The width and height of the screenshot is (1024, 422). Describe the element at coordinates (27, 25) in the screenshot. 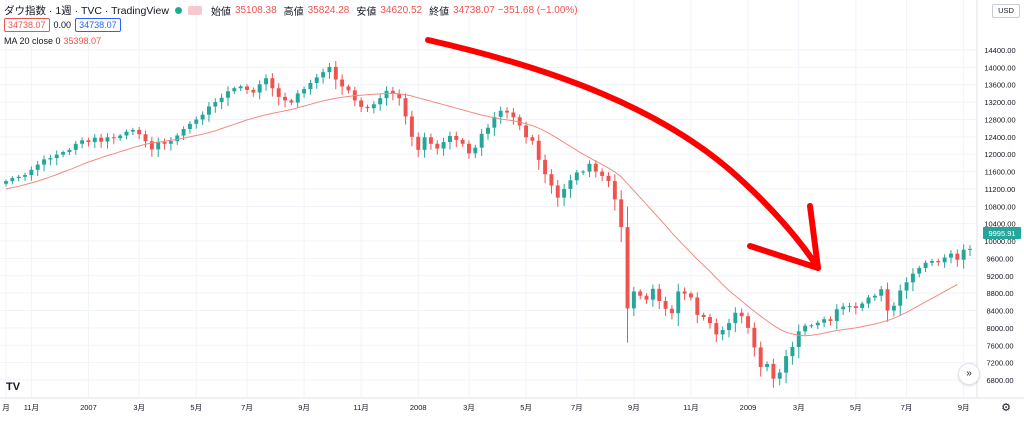

I see `sell-button: 34738.07` at that location.